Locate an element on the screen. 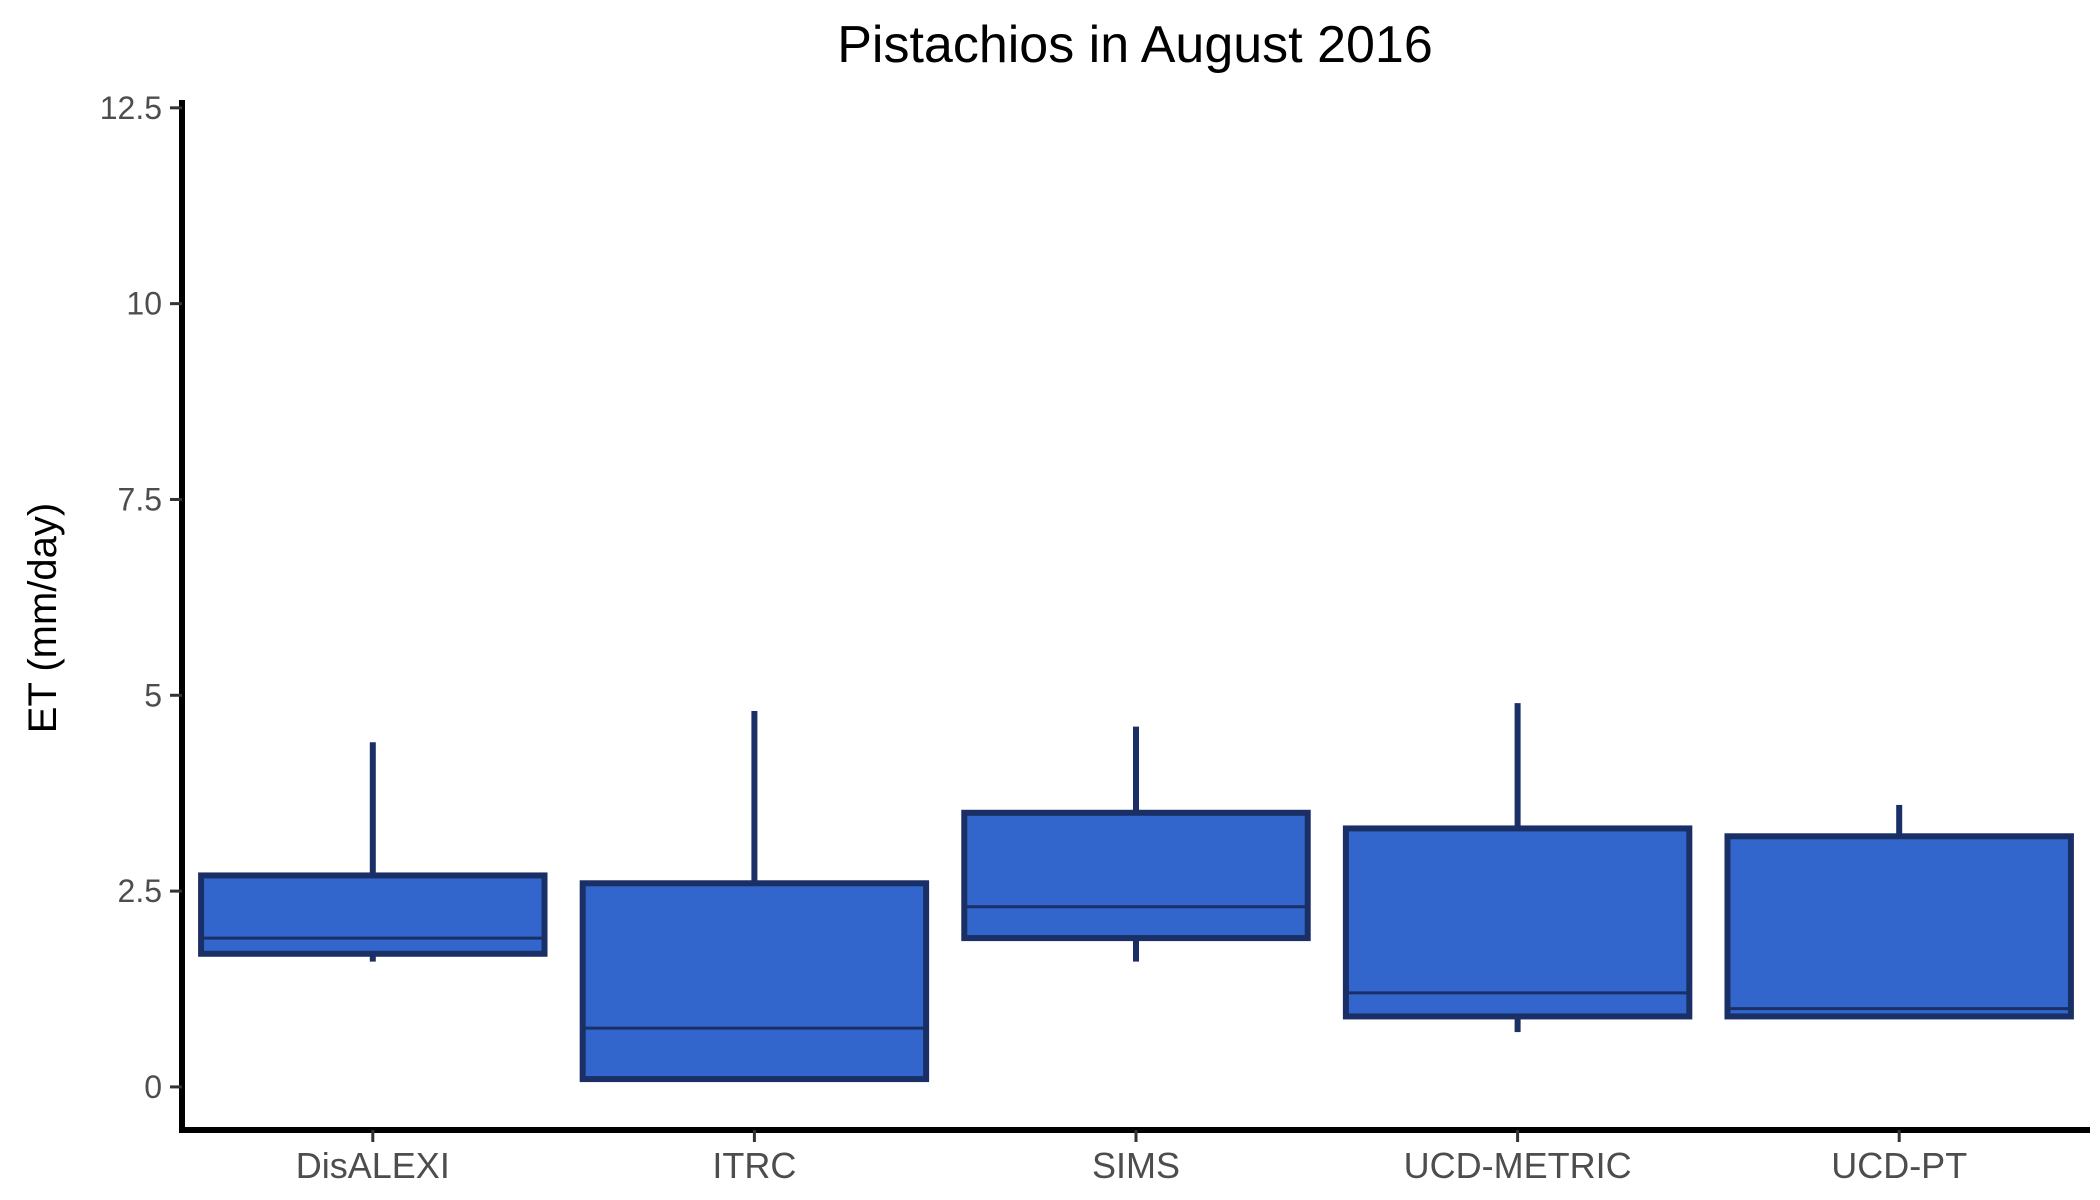 This screenshot has width=2100, height=1200. x-tick-label: SIMS is located at coordinates (1136, 1165).